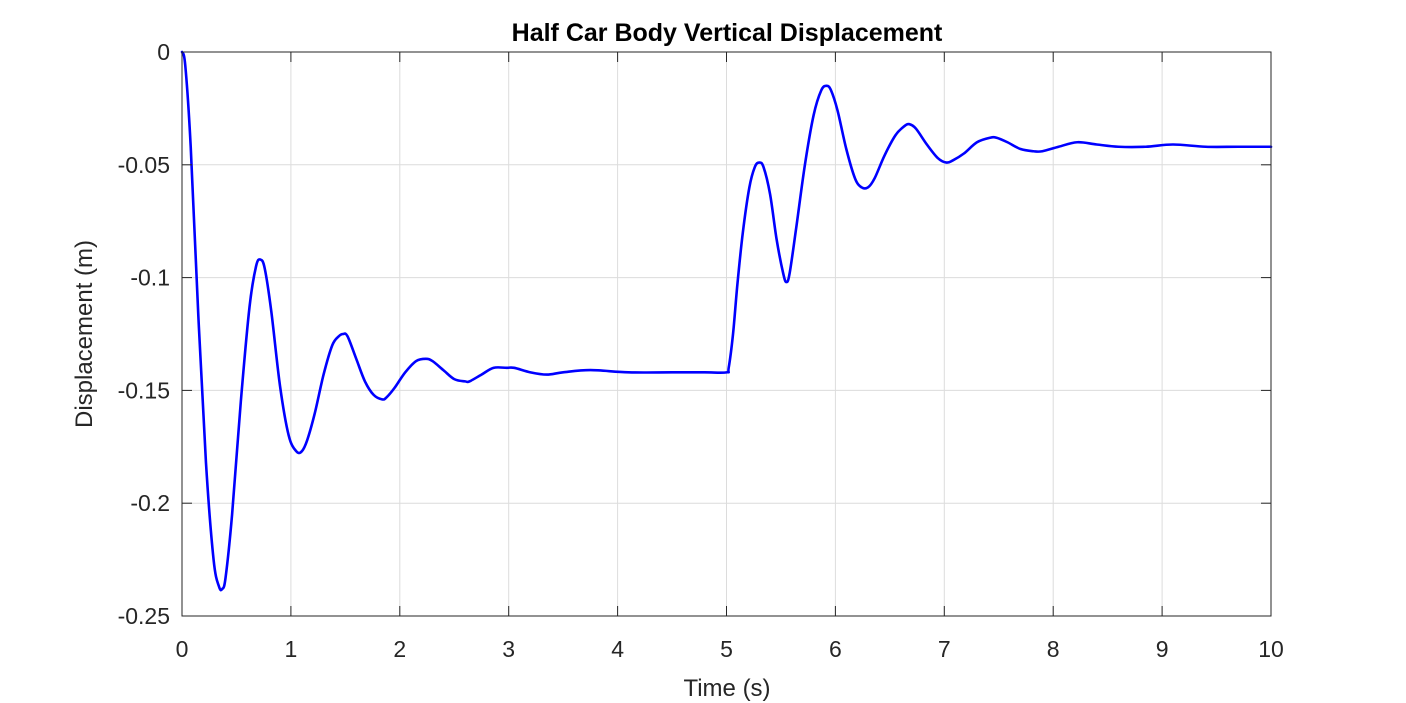 This screenshot has width=1406, height=703. What do you see at coordinates (150, 278) in the screenshot?
I see `y-tick-label: -0.1` at bounding box center [150, 278].